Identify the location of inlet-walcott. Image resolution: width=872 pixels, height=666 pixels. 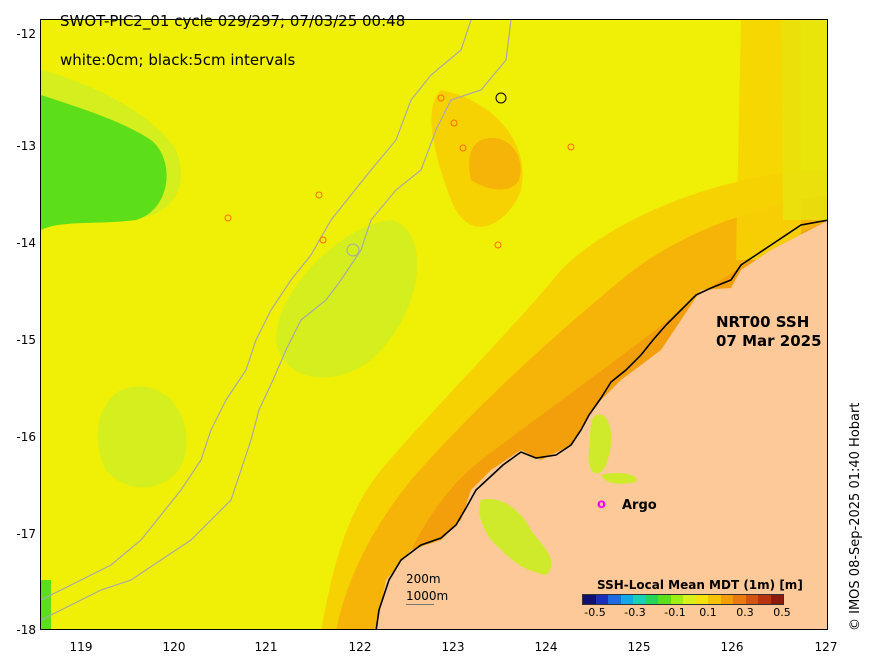
(619, 478).